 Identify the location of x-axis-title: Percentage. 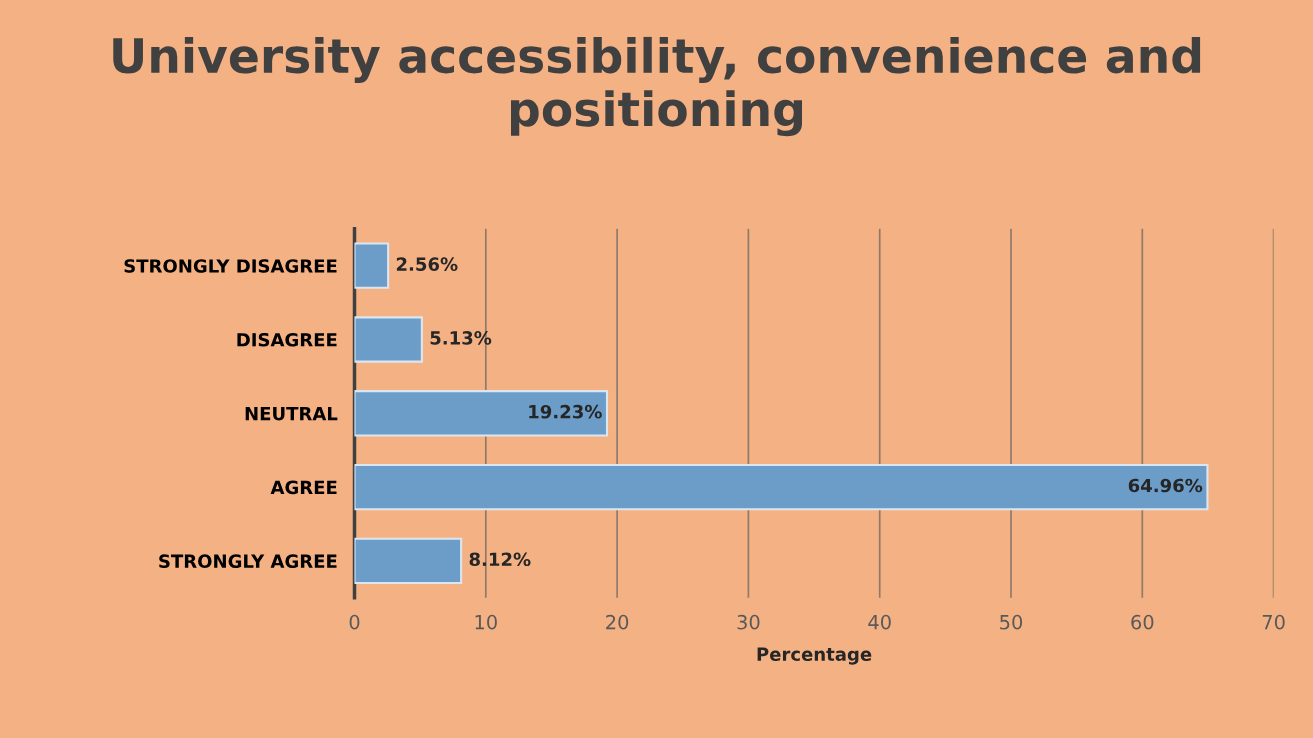
(814, 656).